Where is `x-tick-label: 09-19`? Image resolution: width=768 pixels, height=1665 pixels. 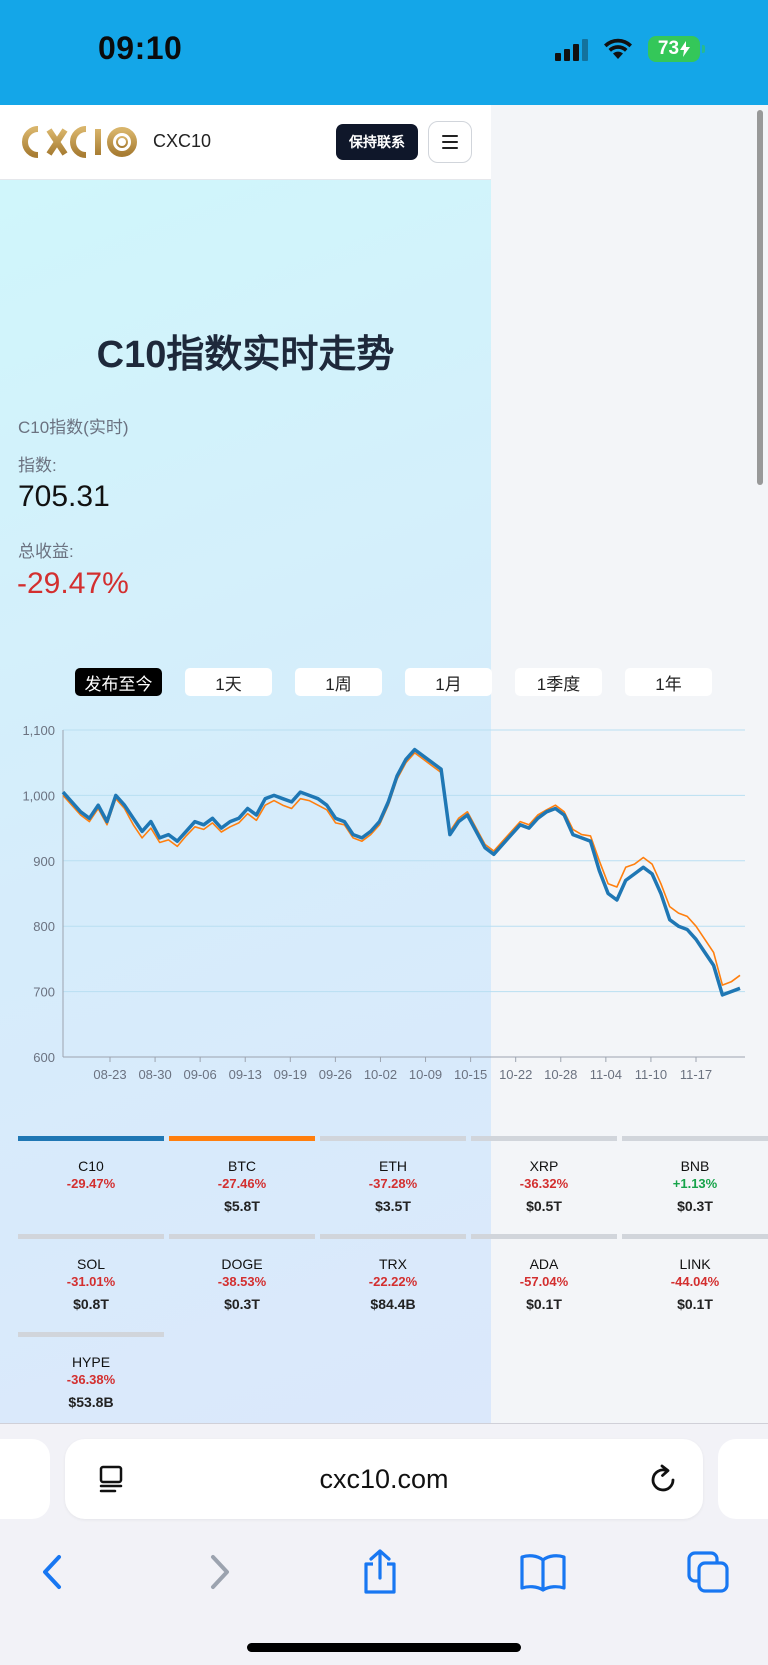
x-tick-label: 09-19 is located at coordinates (290, 1074).